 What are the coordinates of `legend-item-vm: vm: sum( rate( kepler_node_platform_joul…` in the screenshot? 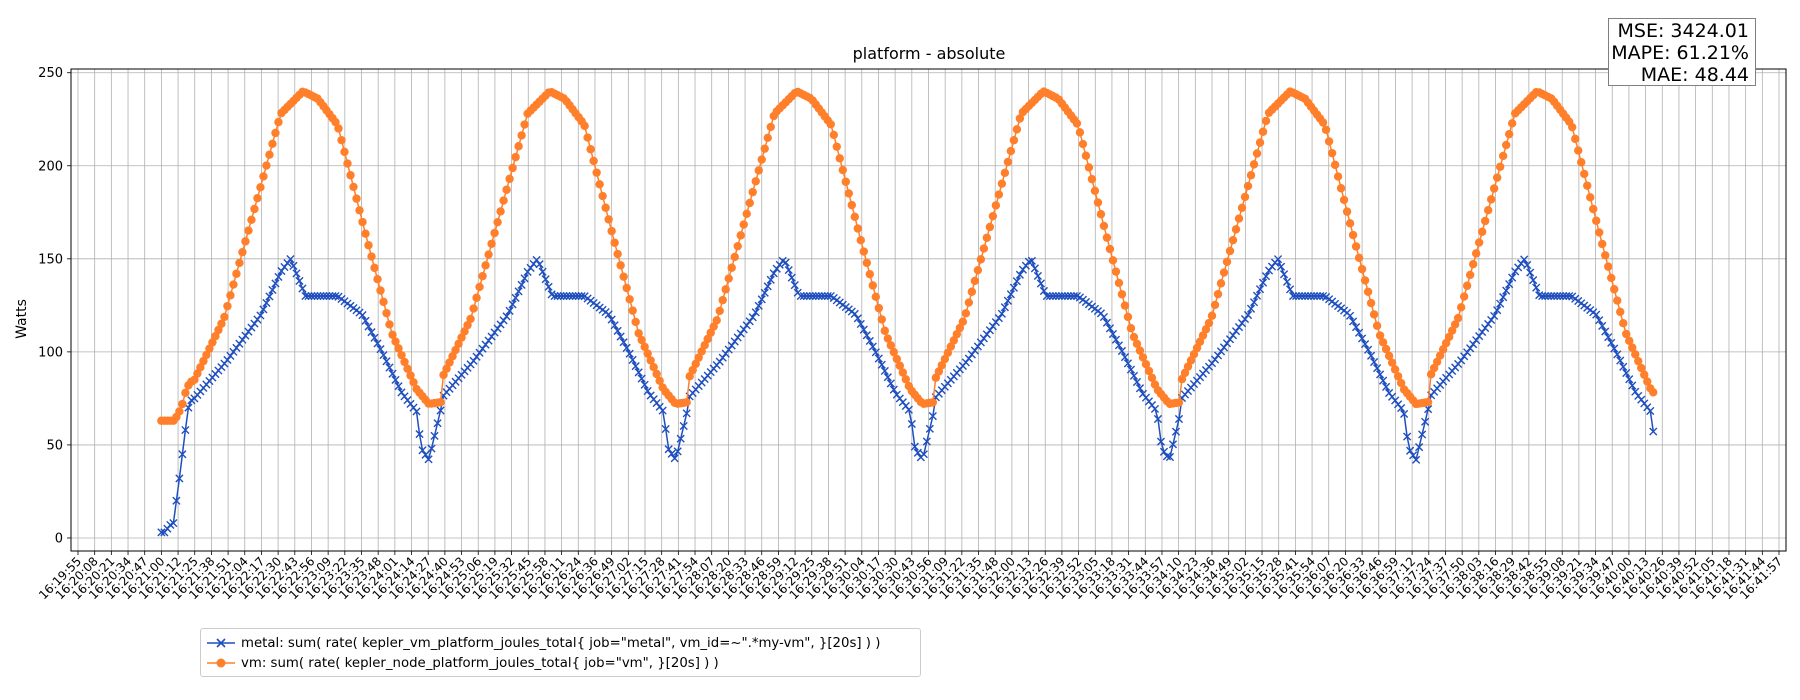 It's located at (463, 663).